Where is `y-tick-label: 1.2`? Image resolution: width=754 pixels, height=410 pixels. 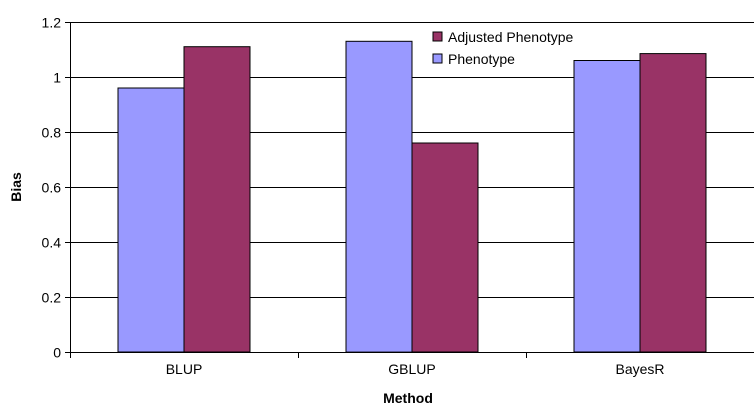 y-tick-label: 1.2 is located at coordinates (52, 23).